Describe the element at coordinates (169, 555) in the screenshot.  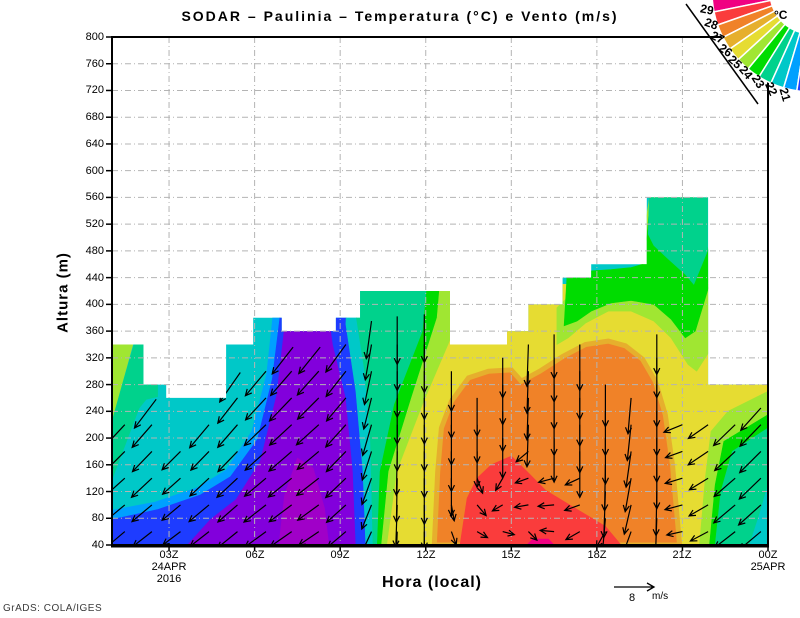
I see `x-tick-label: 03Z` at that location.